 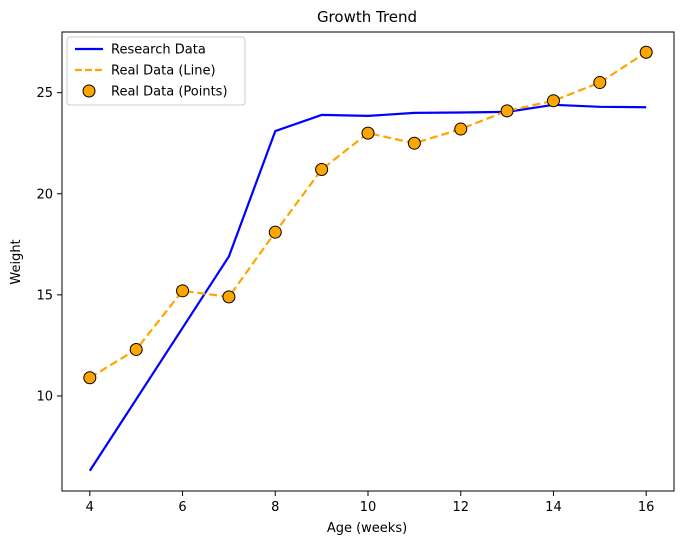 I want to click on x-tick-label: 12, so click(x=460, y=507).